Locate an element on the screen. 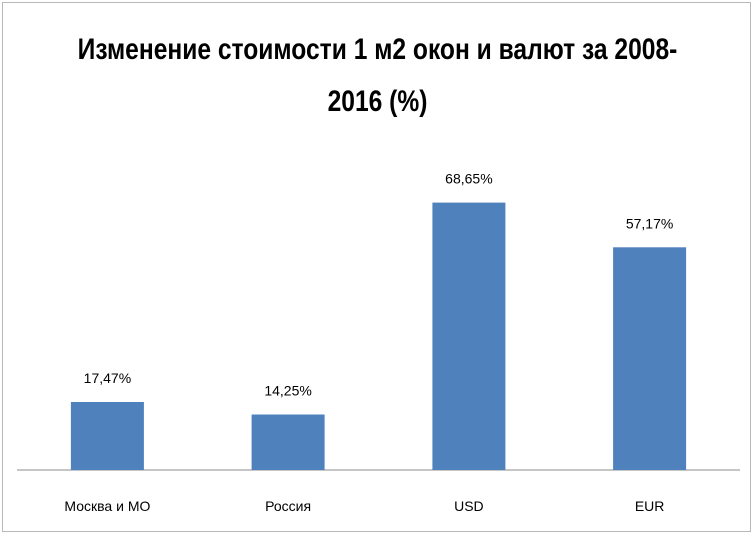 This screenshot has width=755, height=536. x-tick-label-rossiya: Россия is located at coordinates (288, 506).